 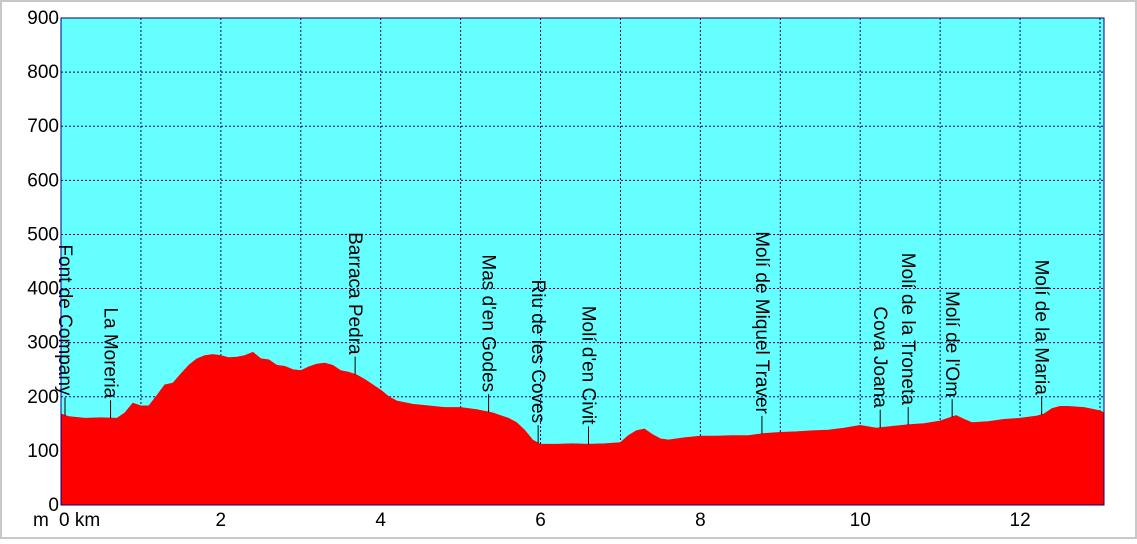 What do you see at coordinates (43, 343) in the screenshot?
I see `y-tick-label: 300` at bounding box center [43, 343].